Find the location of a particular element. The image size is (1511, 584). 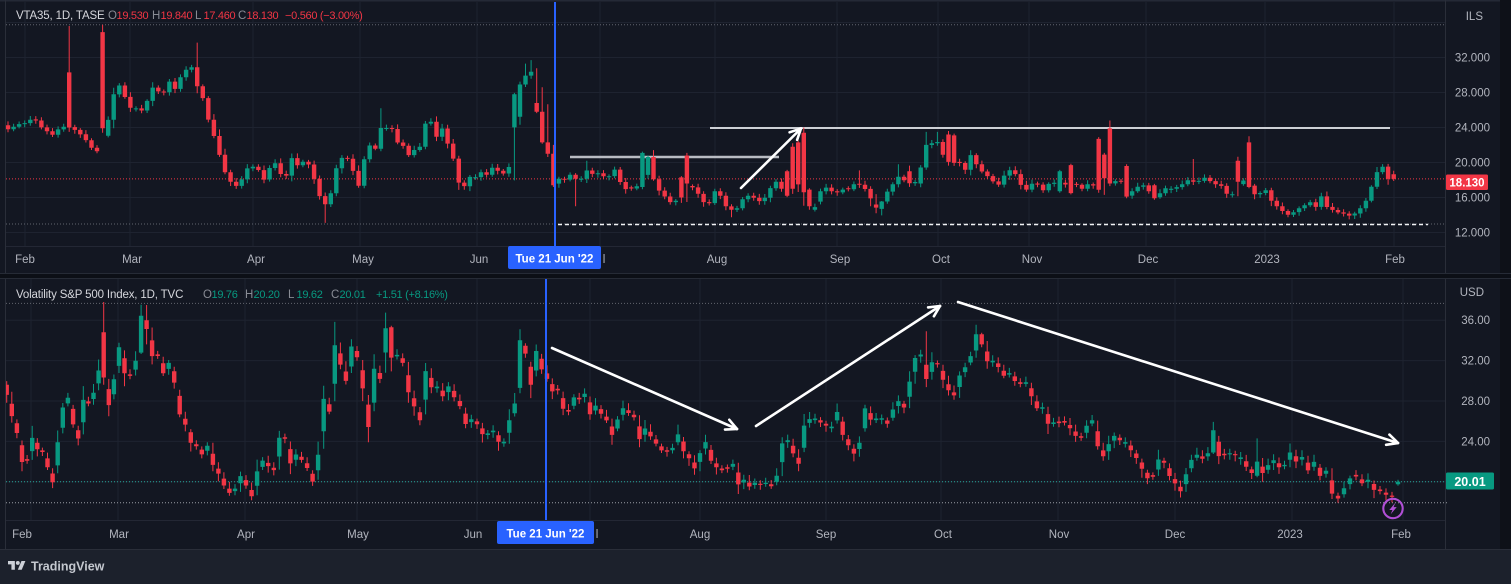

svg-text: +1.51 (+8.16%) is located at coordinates (412, 295).